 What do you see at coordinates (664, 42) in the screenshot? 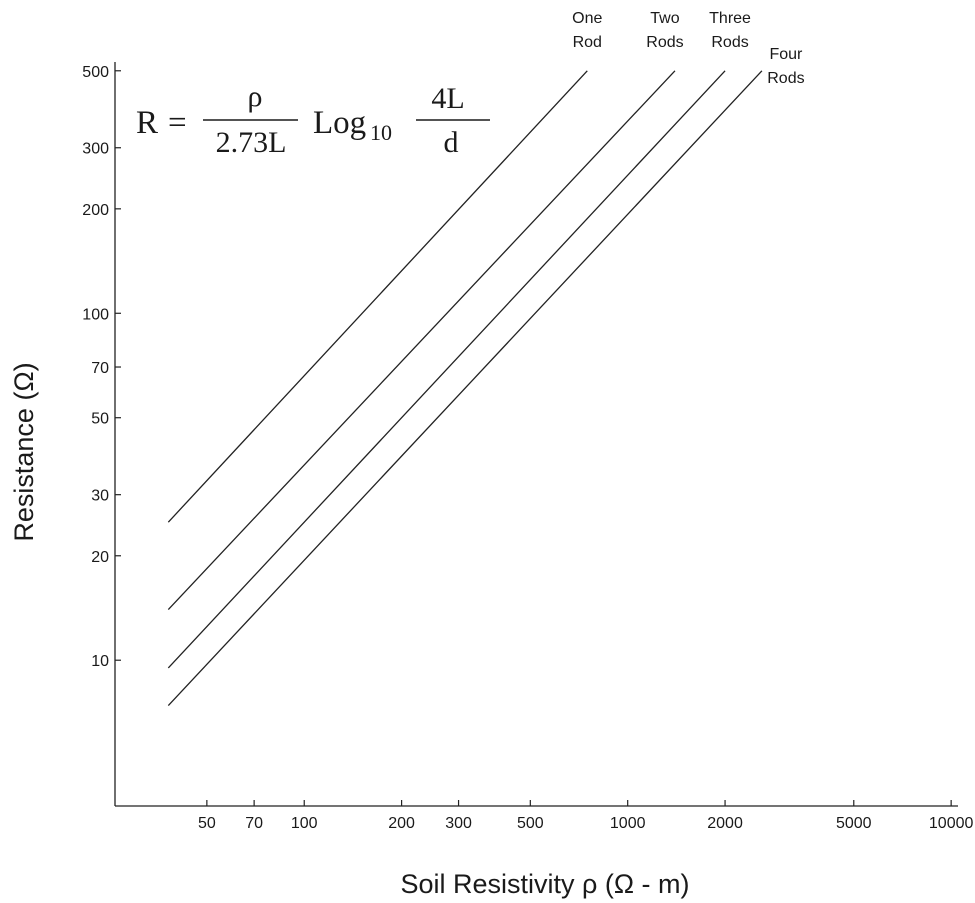
I see `series-label-two-rods: Rods` at bounding box center [664, 42].